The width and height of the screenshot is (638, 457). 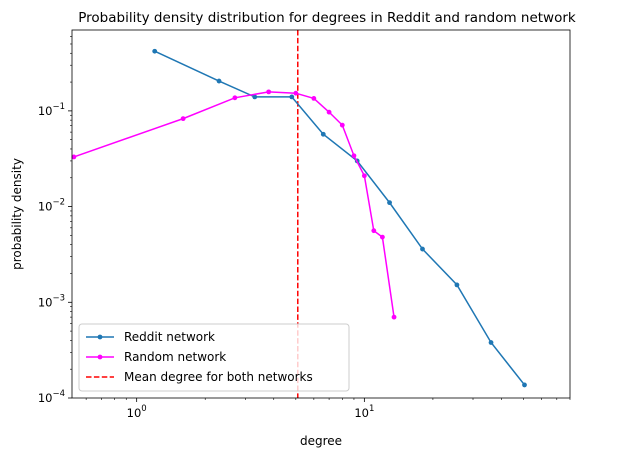 I want to click on tick-exponent: −3, so click(x=58, y=298).